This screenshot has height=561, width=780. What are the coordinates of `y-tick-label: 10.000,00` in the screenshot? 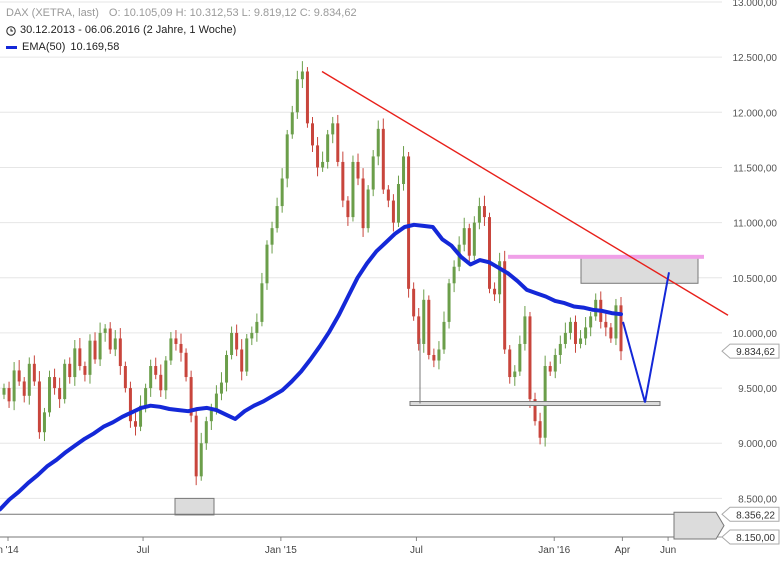 It's located at (755, 334).